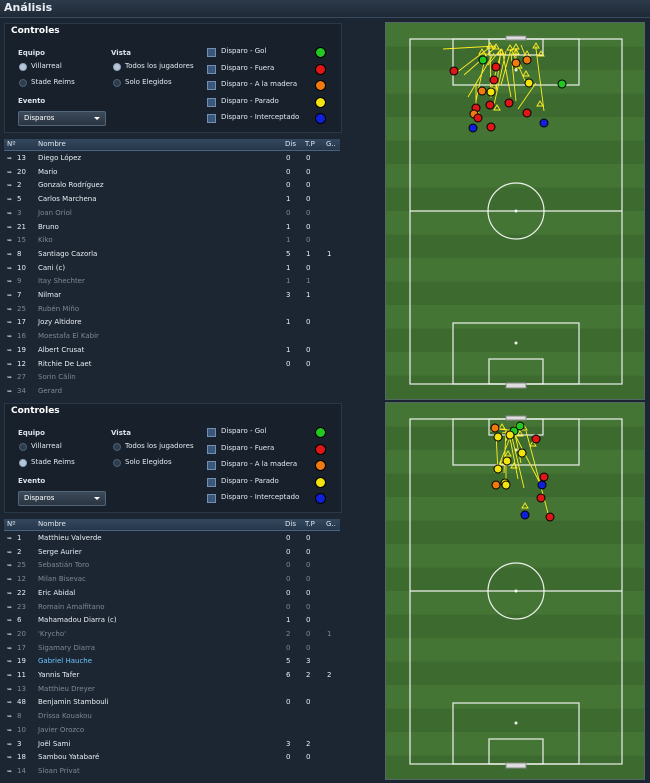 The width and height of the screenshot is (650, 783). Describe the element at coordinates (172, 295) in the screenshot. I see `table-row: ➥ 7 Nilmar 3 1` at that location.